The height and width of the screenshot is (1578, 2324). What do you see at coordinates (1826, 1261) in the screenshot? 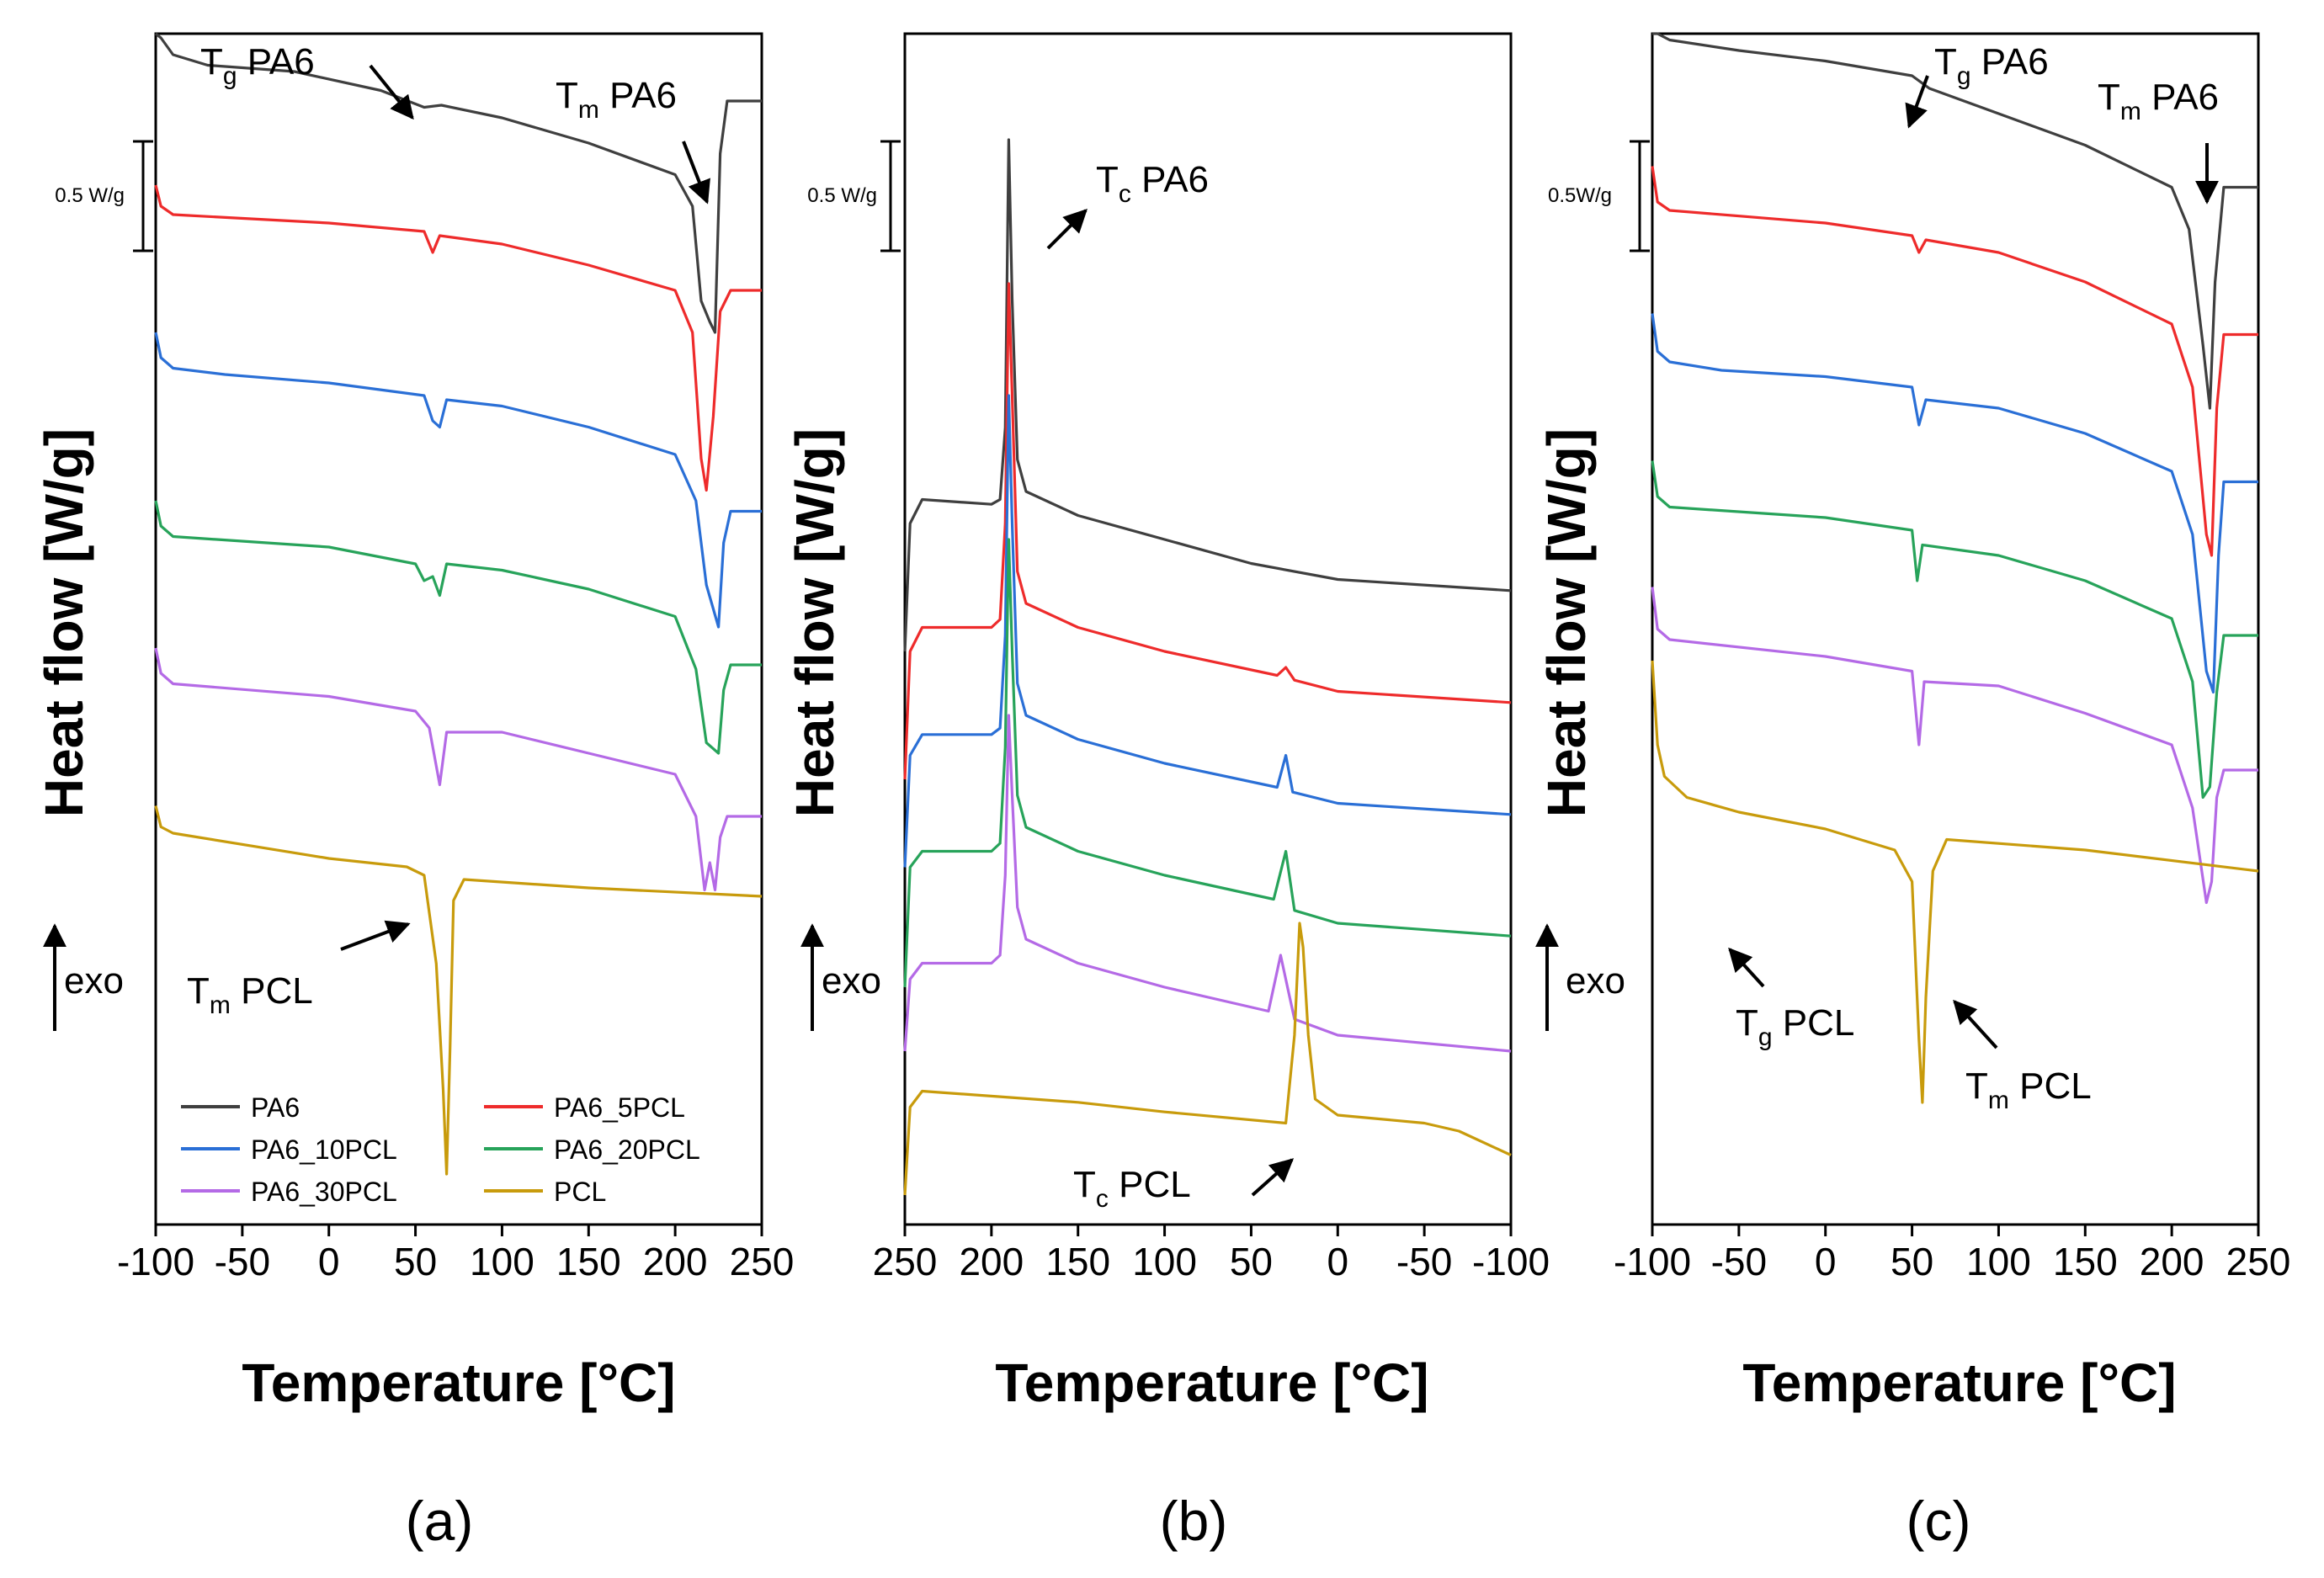
I see `x-tick-label-c-2: 0` at bounding box center [1826, 1261].